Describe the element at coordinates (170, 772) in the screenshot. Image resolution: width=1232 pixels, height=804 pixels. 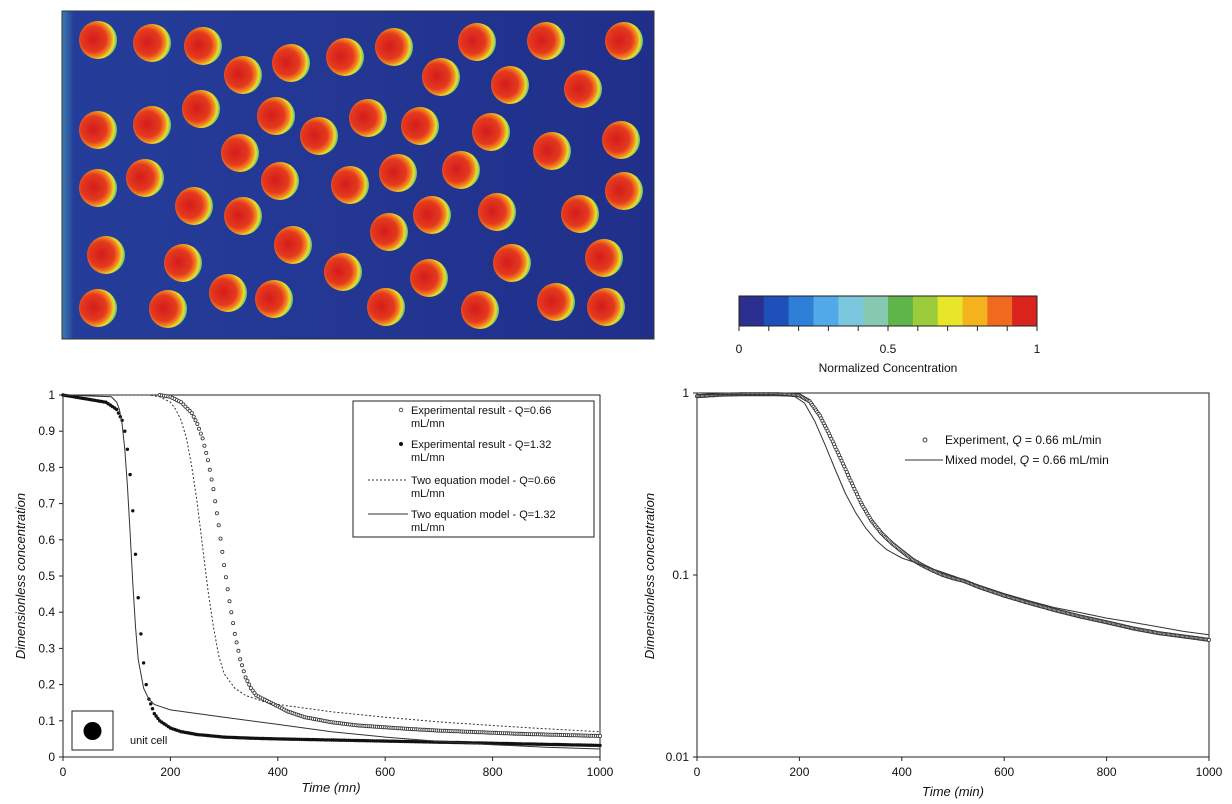
I see `x-tick-label: 200` at that location.